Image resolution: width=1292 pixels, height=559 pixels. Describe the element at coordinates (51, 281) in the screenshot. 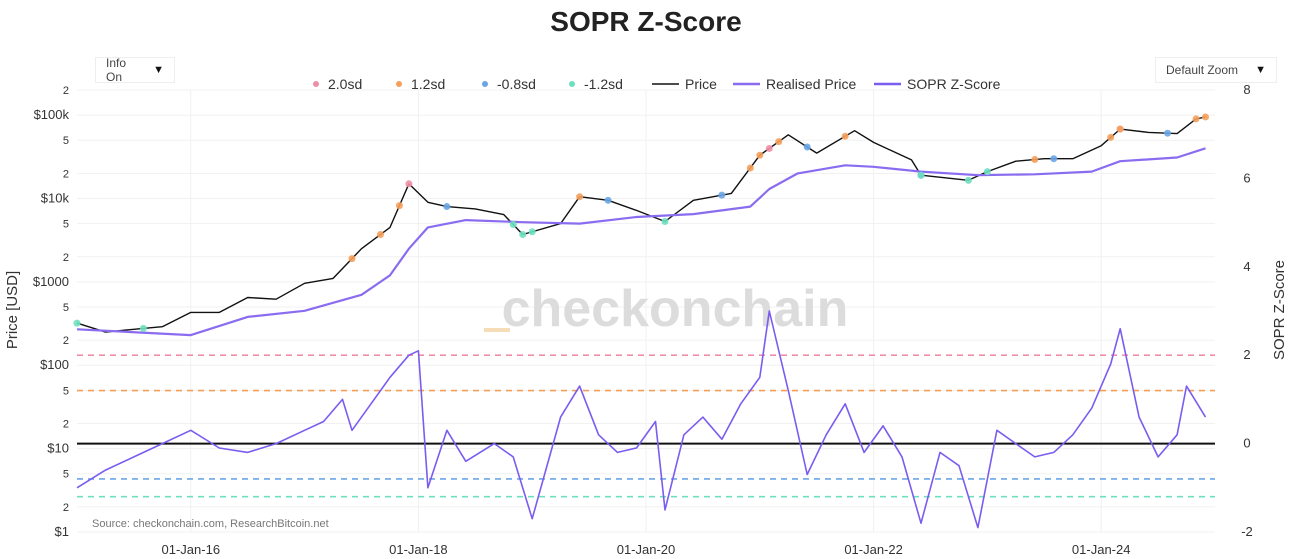

I see `y-left-tick-label: $1000` at that location.